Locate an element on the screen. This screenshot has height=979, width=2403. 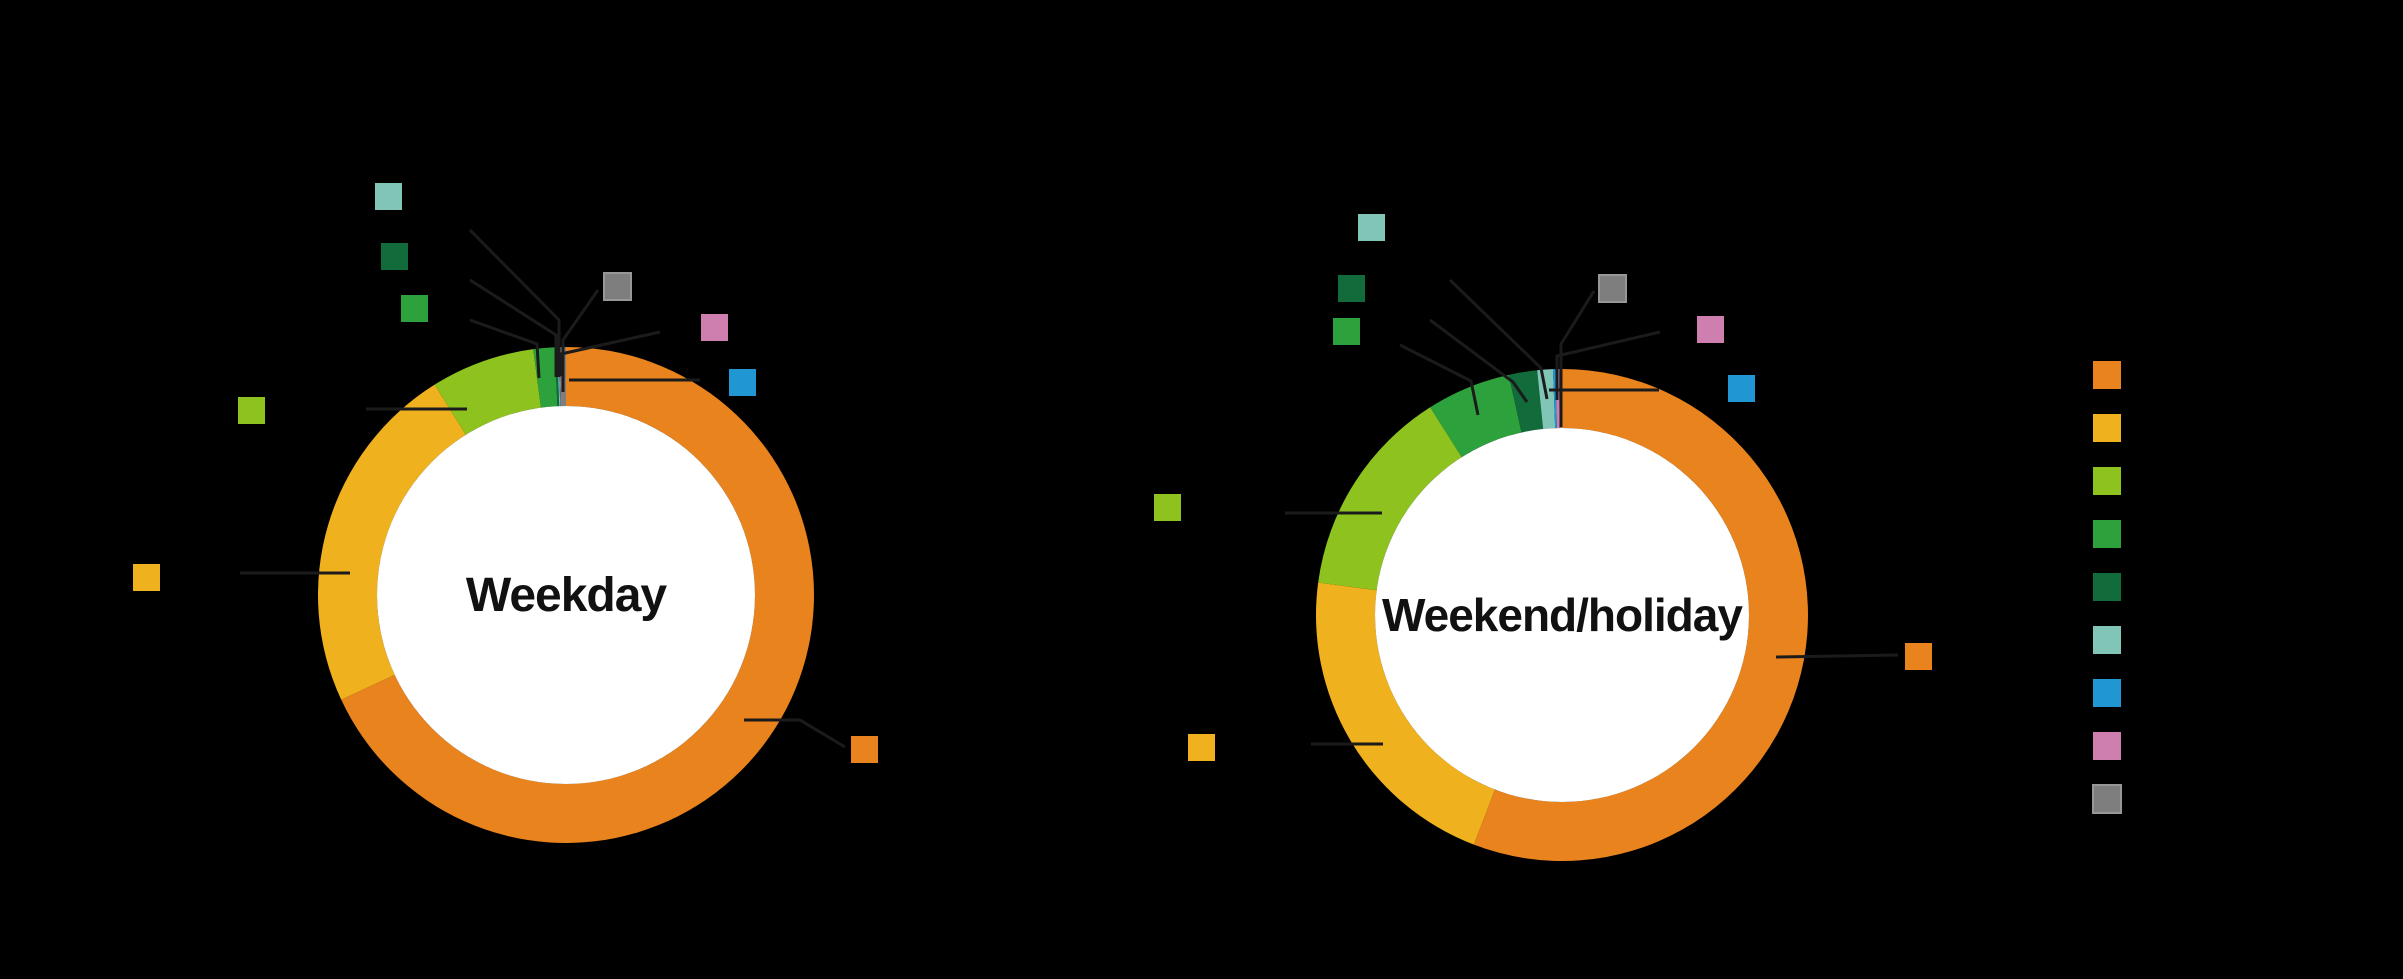
weekend-callout-square-gold is located at coordinates (1201, 747).